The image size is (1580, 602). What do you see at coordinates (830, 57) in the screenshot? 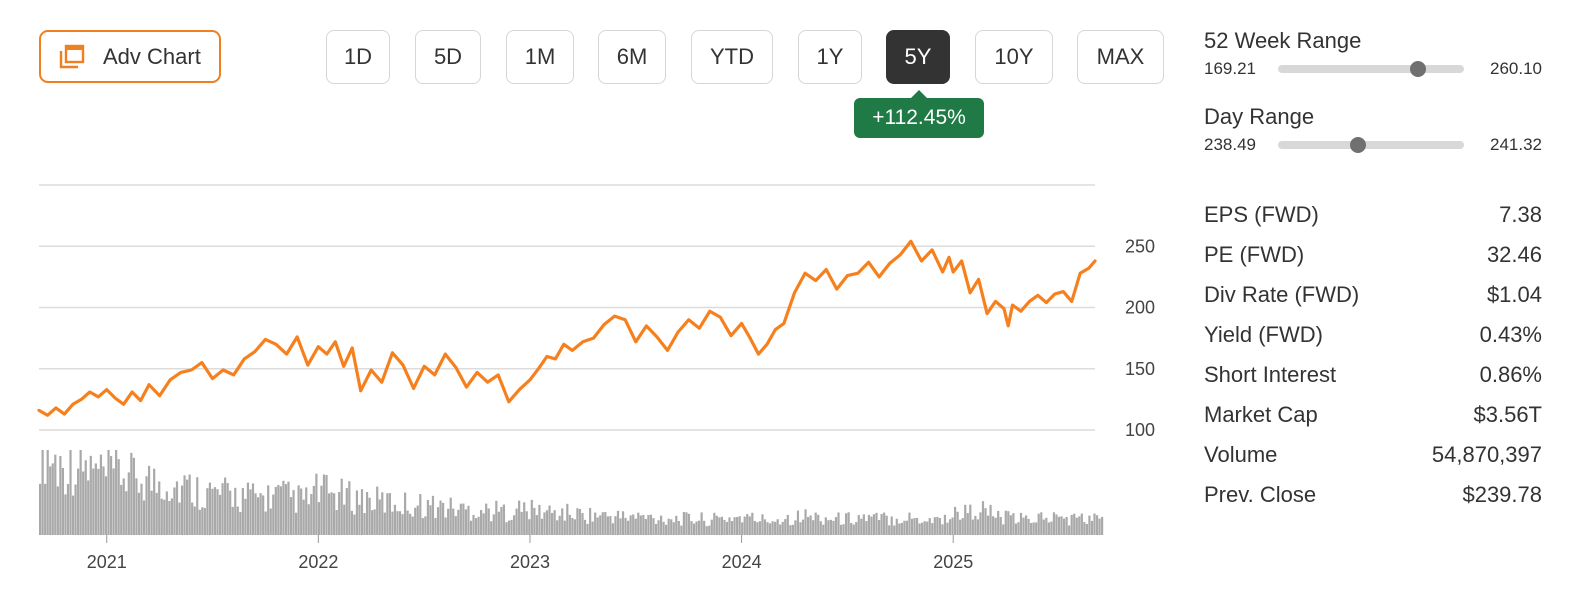
I see `range-button-1y: 1Y` at bounding box center [830, 57].